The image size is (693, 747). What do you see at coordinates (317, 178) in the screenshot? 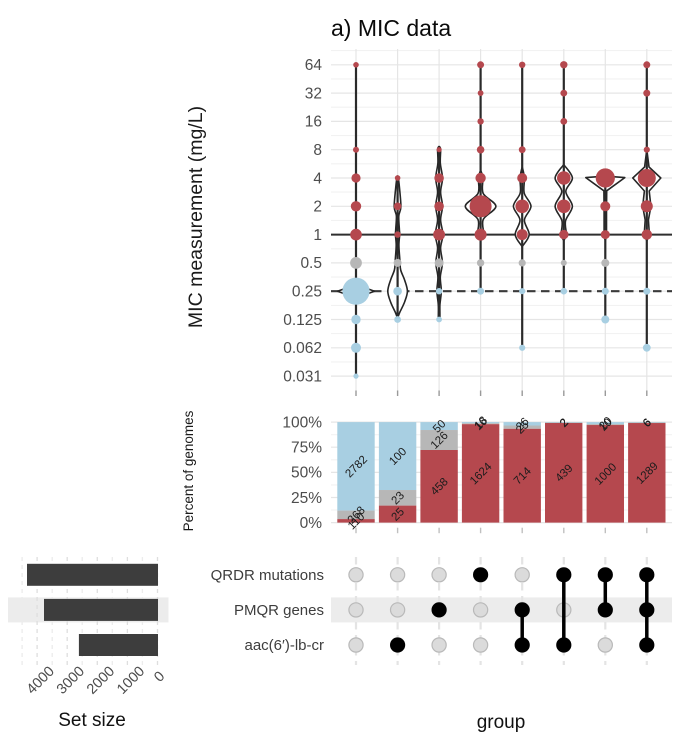
I see `svg-text: 4` at bounding box center [317, 178].